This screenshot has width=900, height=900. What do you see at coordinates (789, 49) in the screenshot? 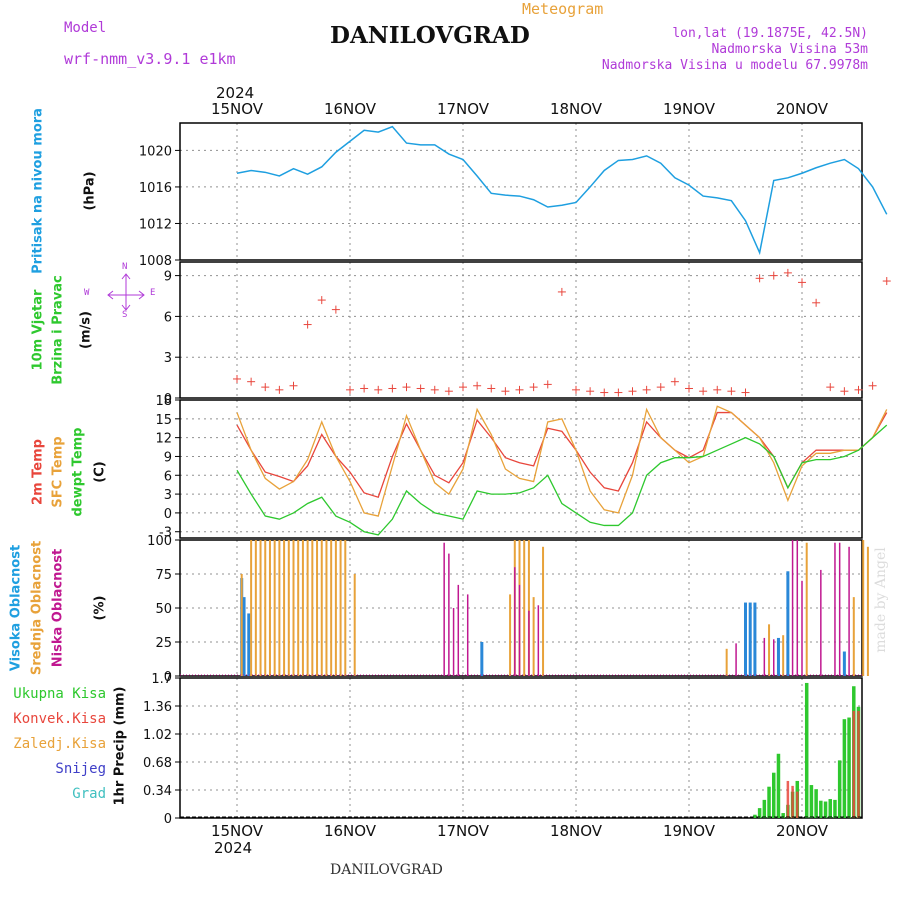
I see `altitude-label: Nadmorska Visina 53m` at bounding box center [789, 49].